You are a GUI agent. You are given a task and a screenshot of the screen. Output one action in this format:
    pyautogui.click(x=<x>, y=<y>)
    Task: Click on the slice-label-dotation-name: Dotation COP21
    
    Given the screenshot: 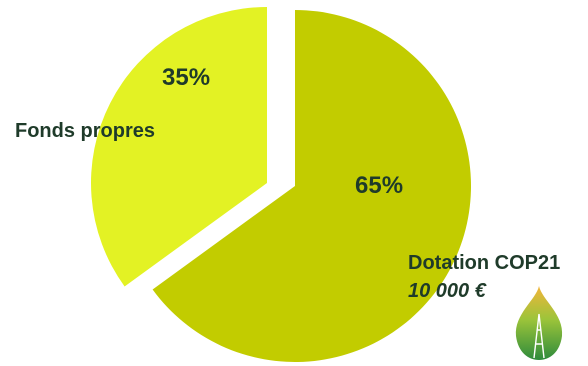 What is the action you would take?
    pyautogui.click(x=484, y=263)
    